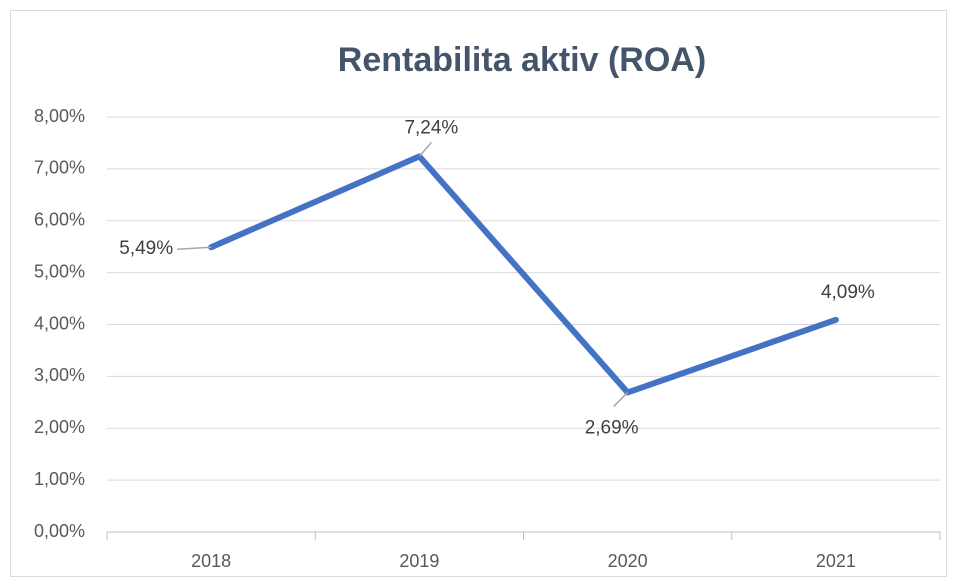 This screenshot has height=587, width=957. What do you see at coordinates (146, 248) in the screenshot?
I see `data-label: 5,49%` at bounding box center [146, 248].